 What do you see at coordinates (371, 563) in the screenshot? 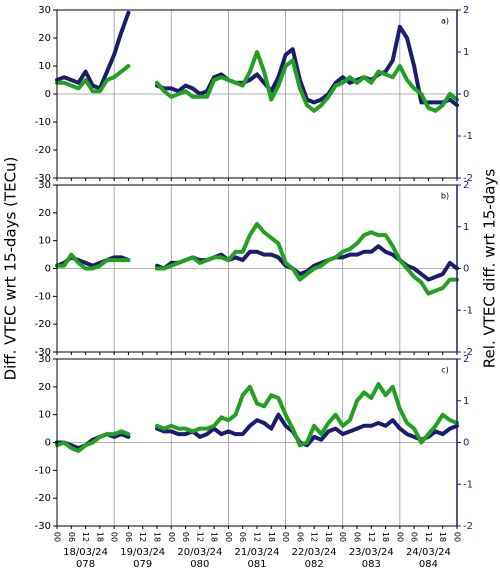
I see `doy-label: 083` at bounding box center [371, 563].